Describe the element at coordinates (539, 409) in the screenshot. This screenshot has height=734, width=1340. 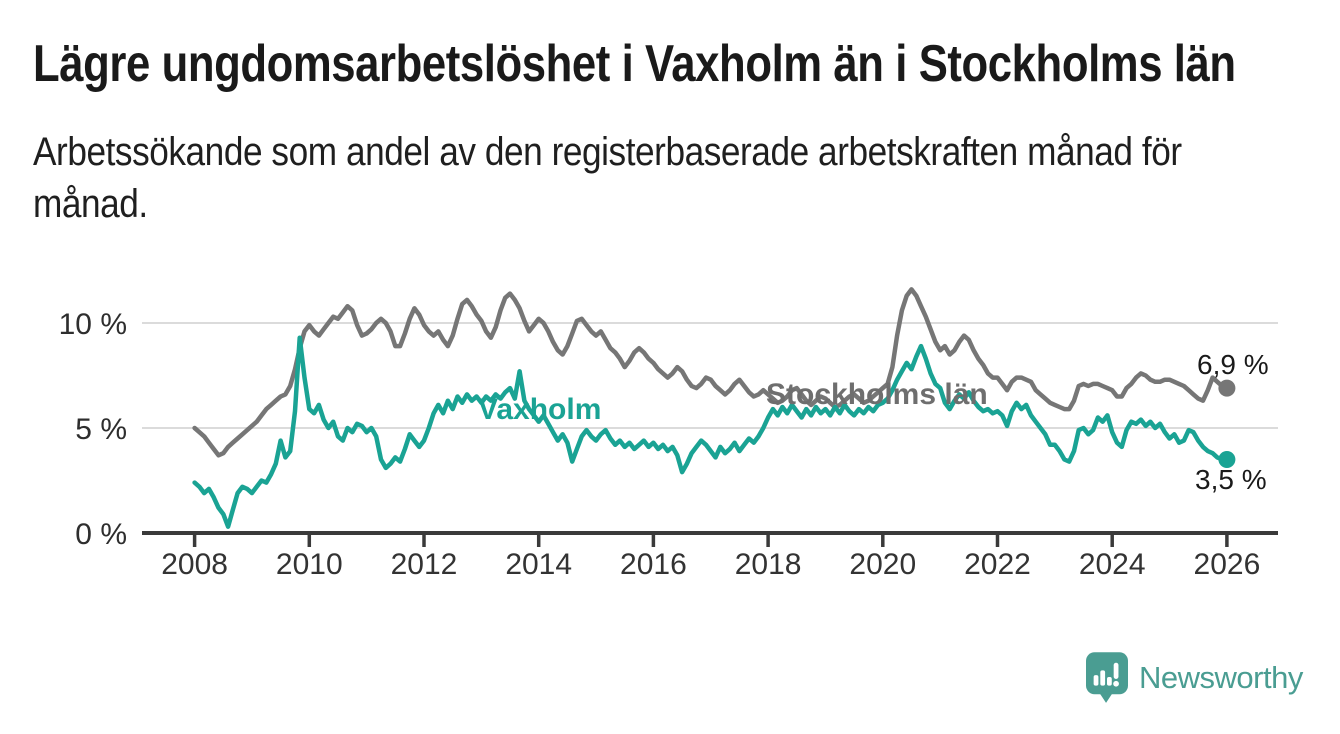
I see `series-label-vaxholm: Vaxholm` at that location.